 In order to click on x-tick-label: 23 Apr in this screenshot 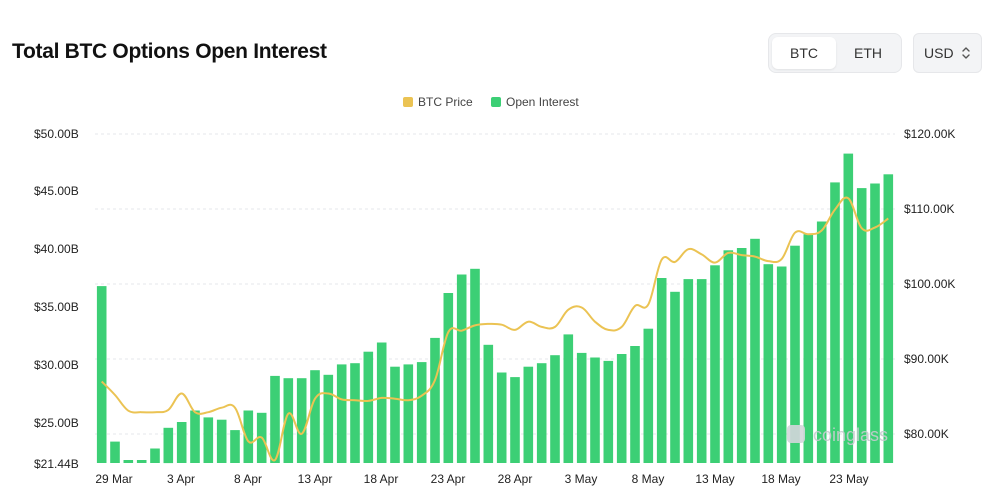, I will do `click(448, 479)`.